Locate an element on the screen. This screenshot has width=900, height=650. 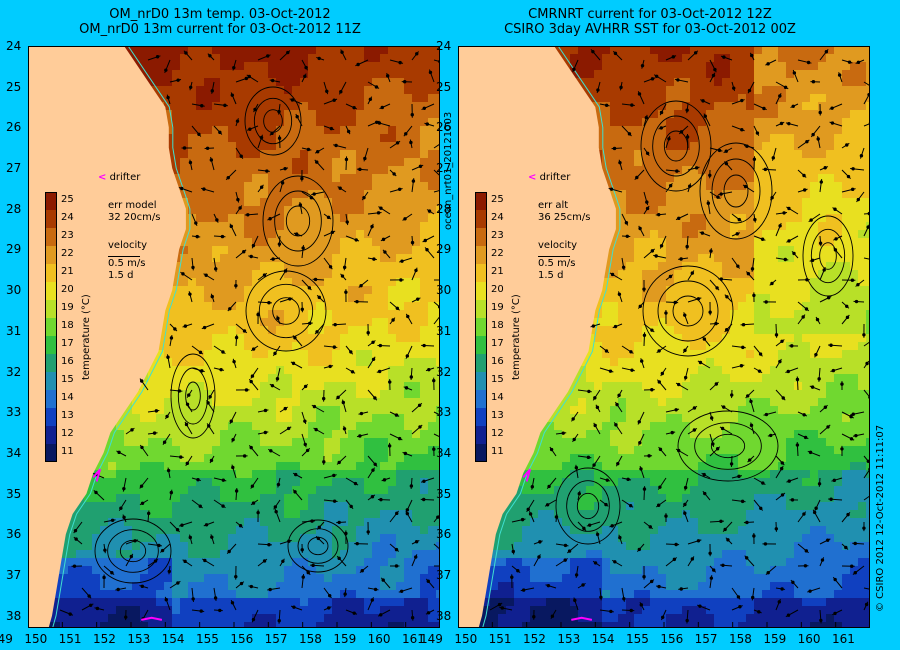
longitude-tick-label: 152 is located at coordinates (104, 639).